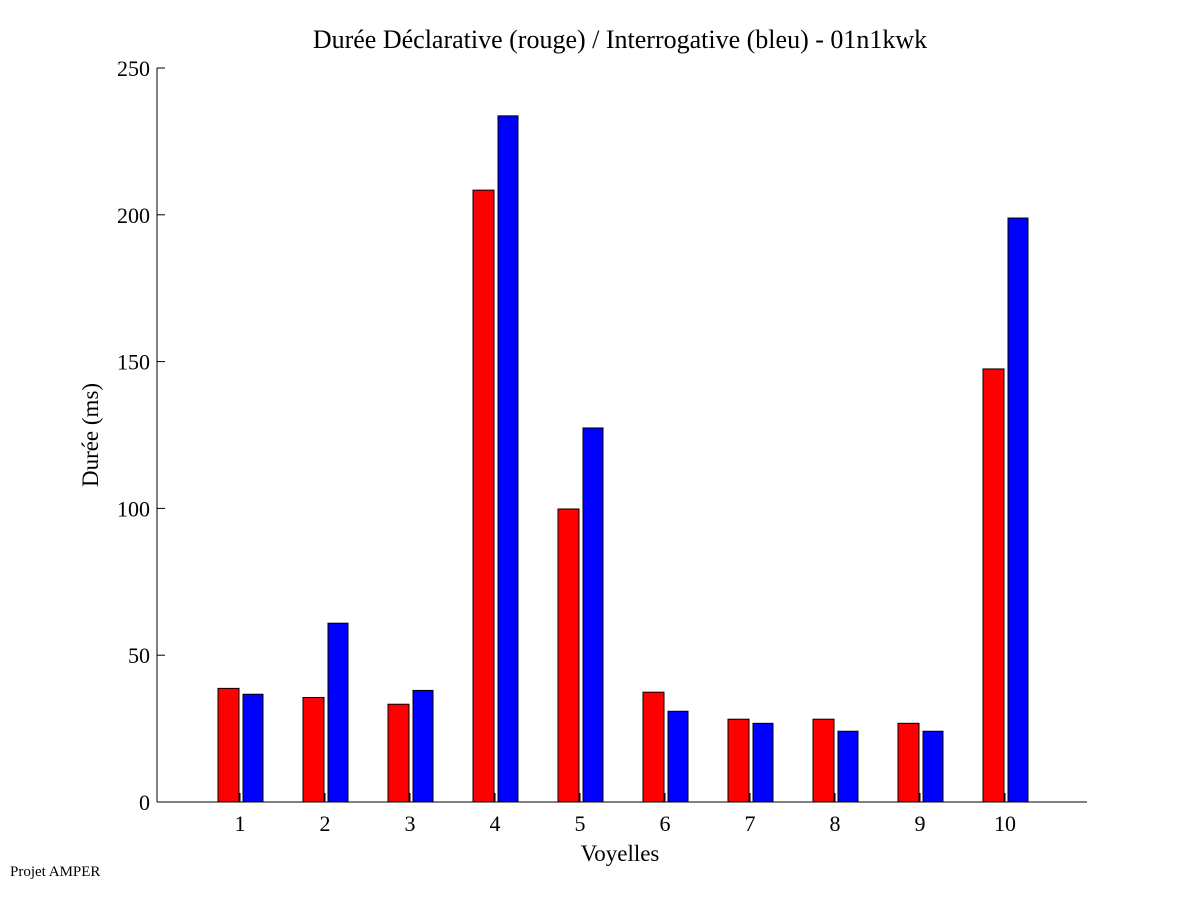  I want to click on x-tick-label: 2, so click(325, 823).